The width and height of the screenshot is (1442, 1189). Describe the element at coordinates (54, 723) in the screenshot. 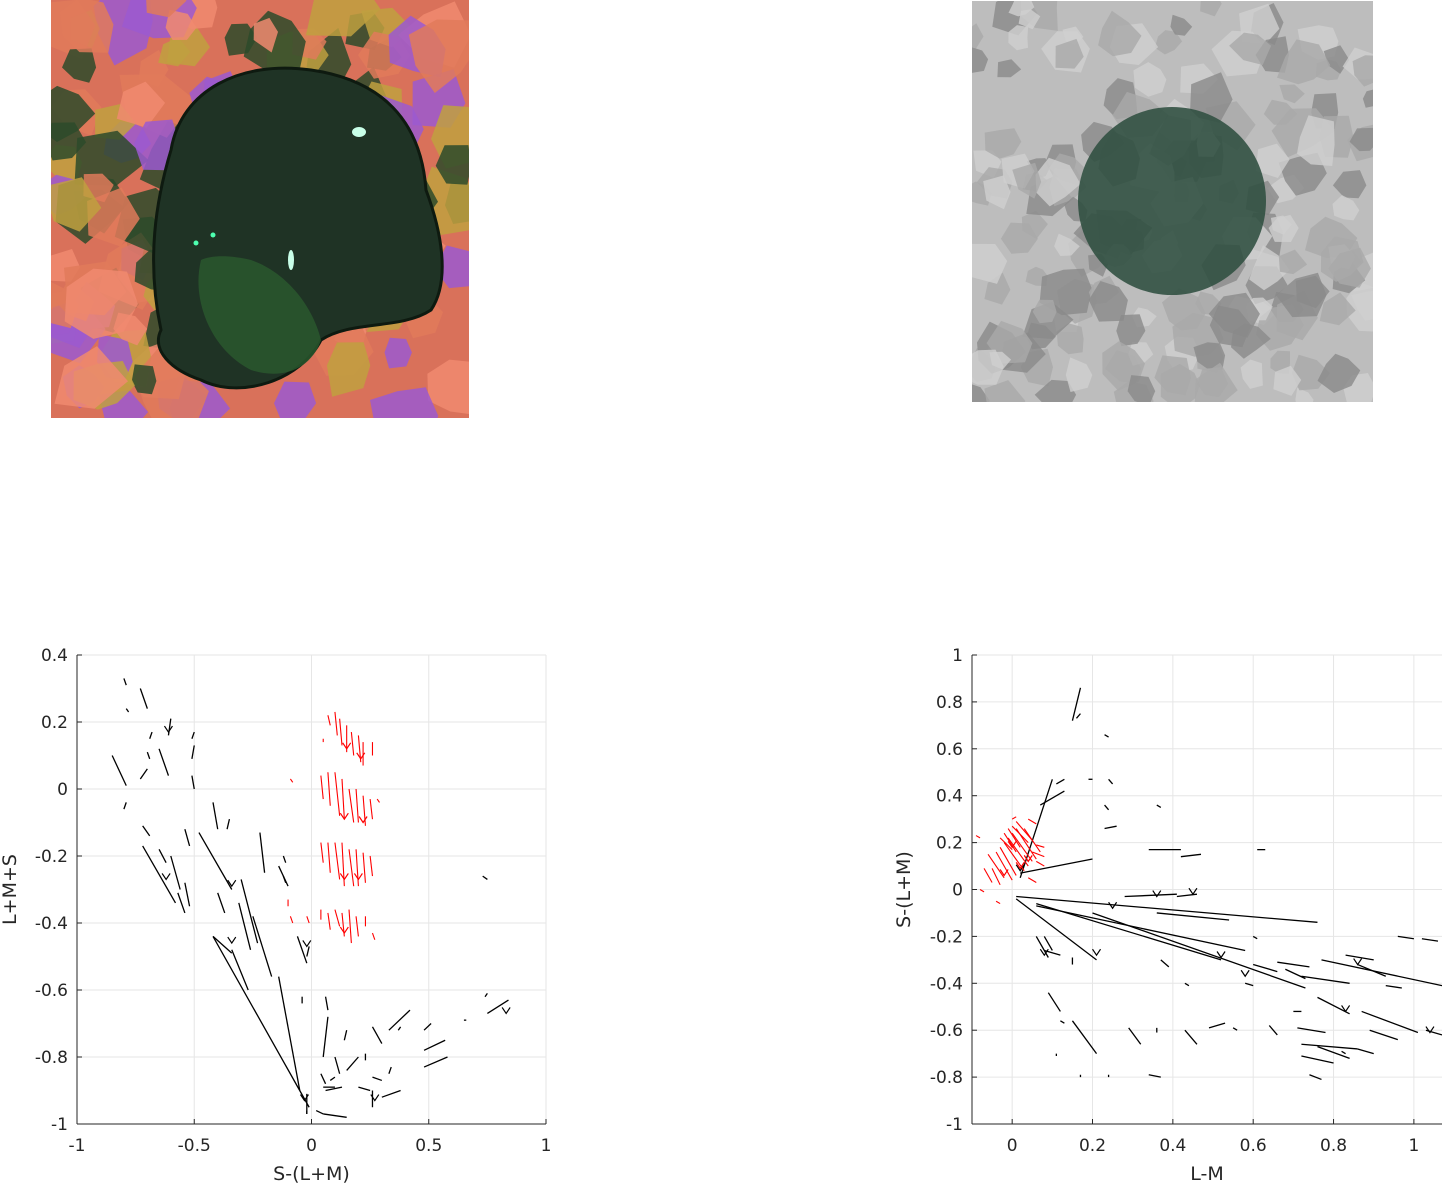

I see `y-tick-label: 0.2` at that location.